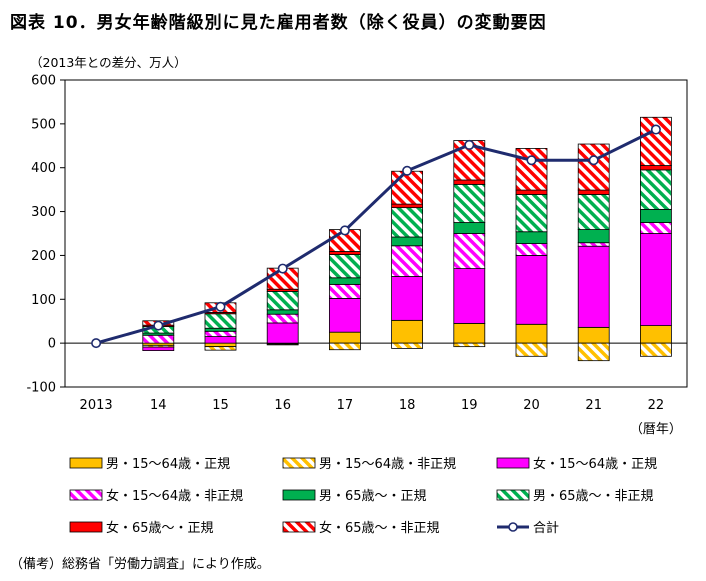 The width and height of the screenshot is (706, 581). I want to click on legend-item-f_old_reg: 女・65歳～・正規, so click(141, 528).